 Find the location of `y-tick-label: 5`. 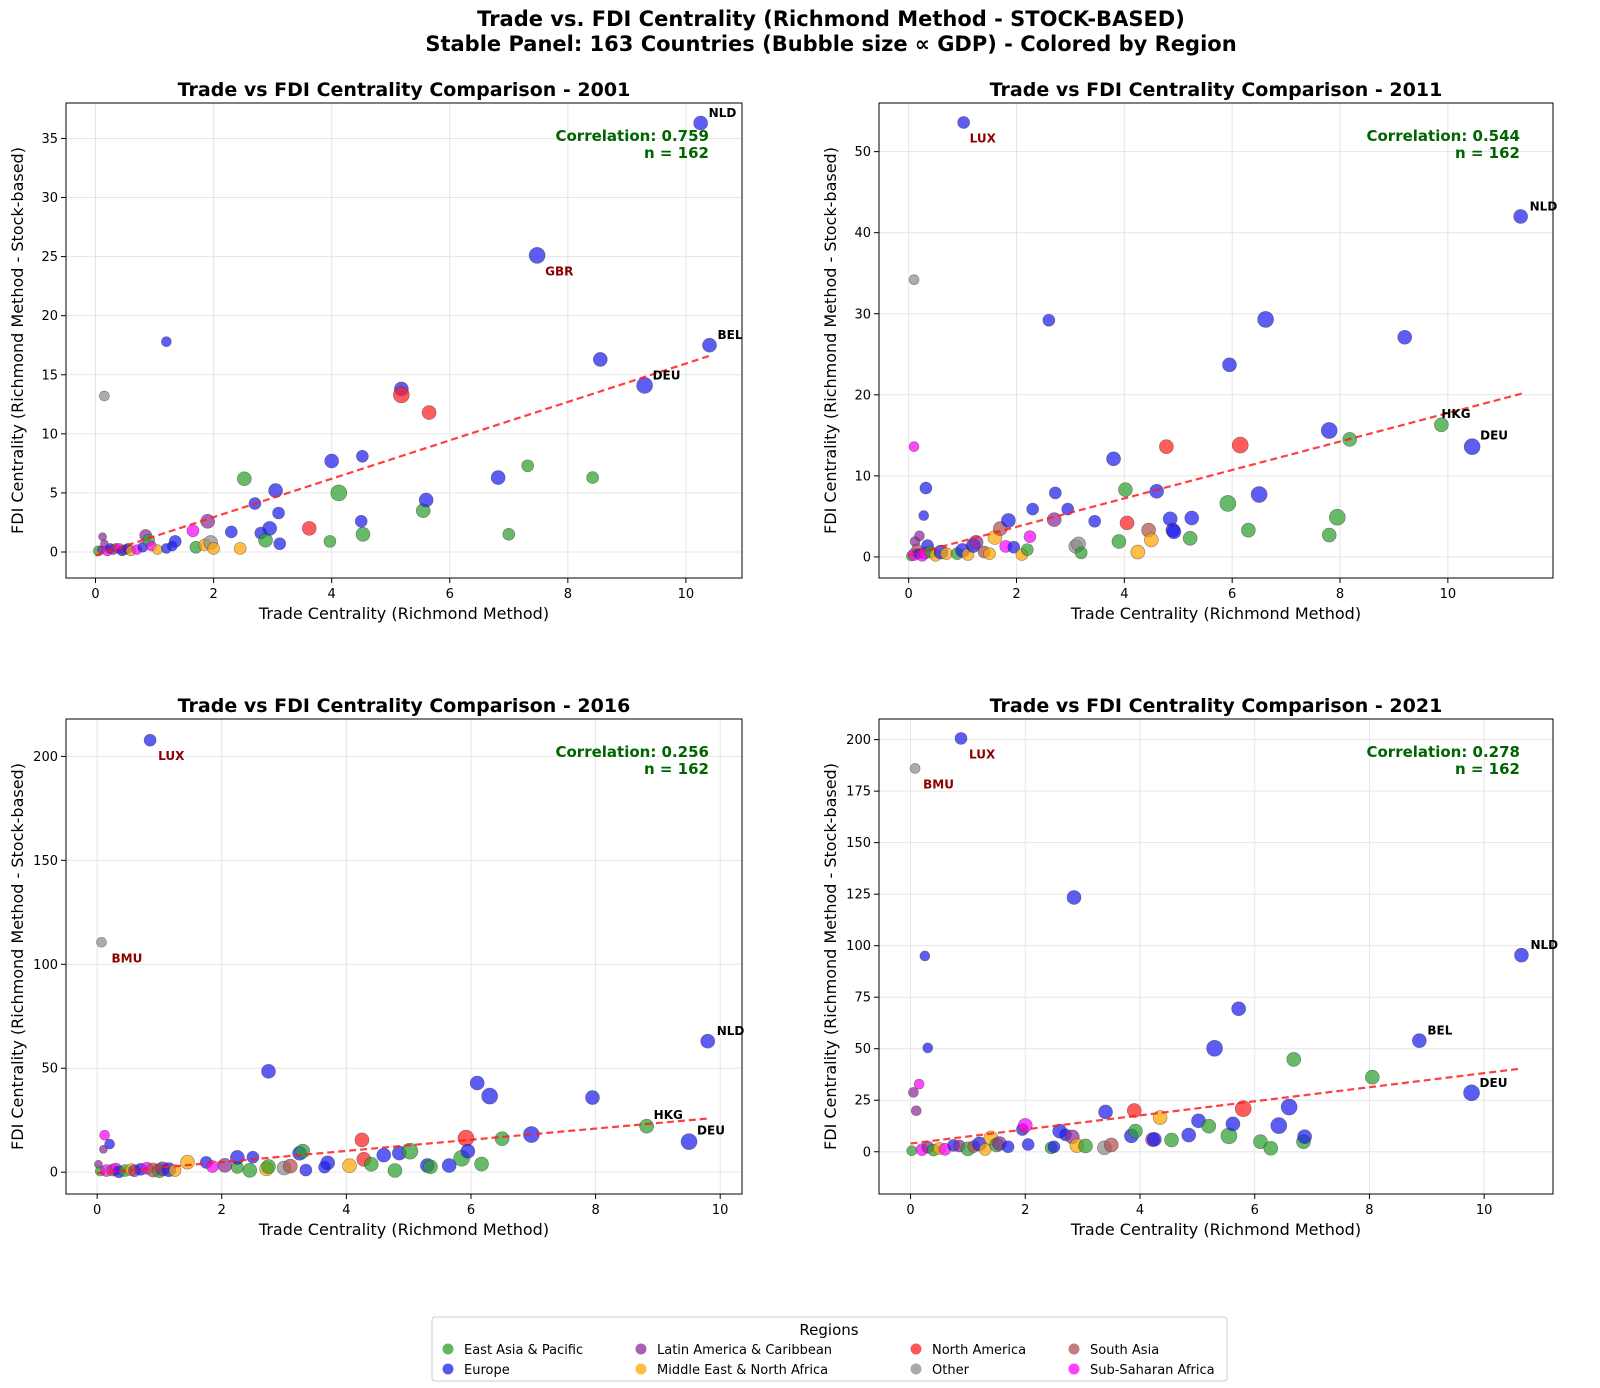

y-tick-label: 5 is located at coordinates (54, 493).